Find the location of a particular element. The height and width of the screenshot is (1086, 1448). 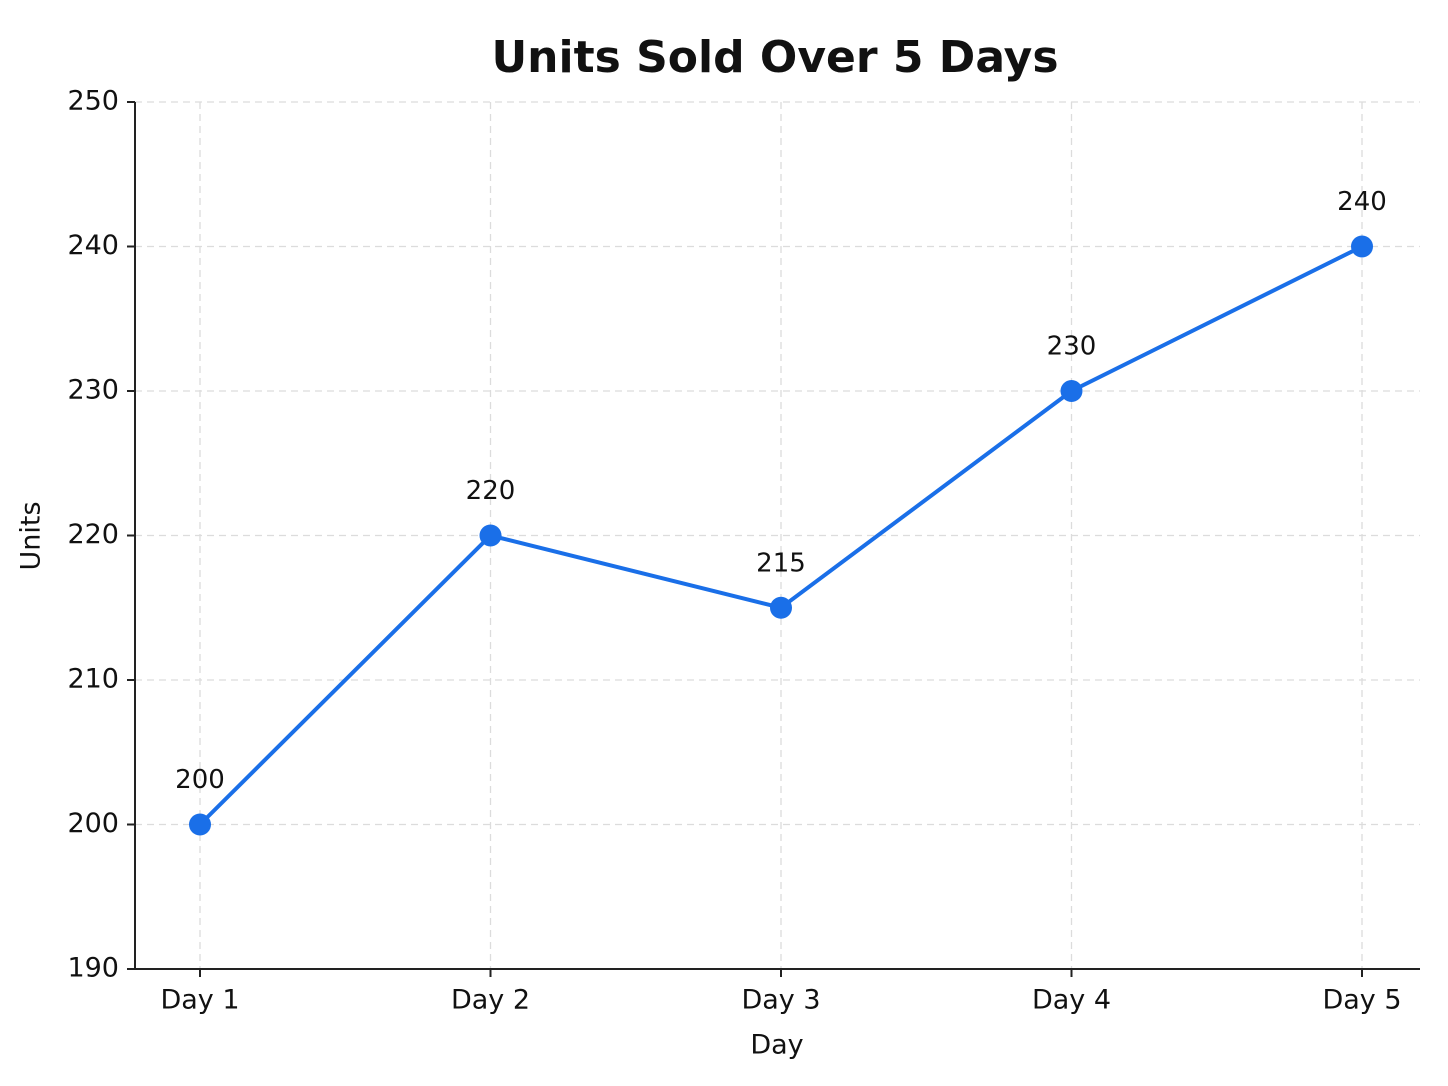

x-tick-label: Day 2 is located at coordinates (490, 1000).